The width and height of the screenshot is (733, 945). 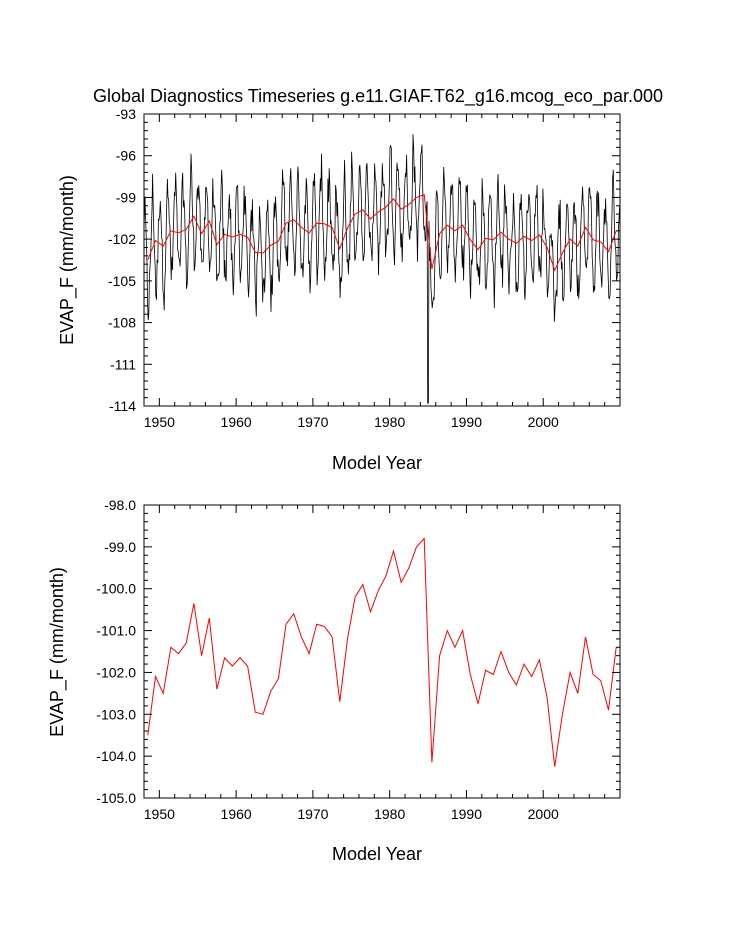 What do you see at coordinates (122, 281) in the screenshot?
I see `y-tick-label: -105` at bounding box center [122, 281].